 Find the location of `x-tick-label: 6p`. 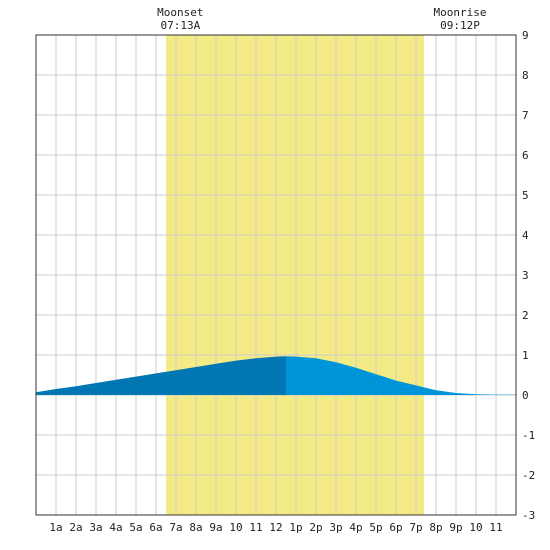

x-tick-label: 6p is located at coordinates (395, 527).